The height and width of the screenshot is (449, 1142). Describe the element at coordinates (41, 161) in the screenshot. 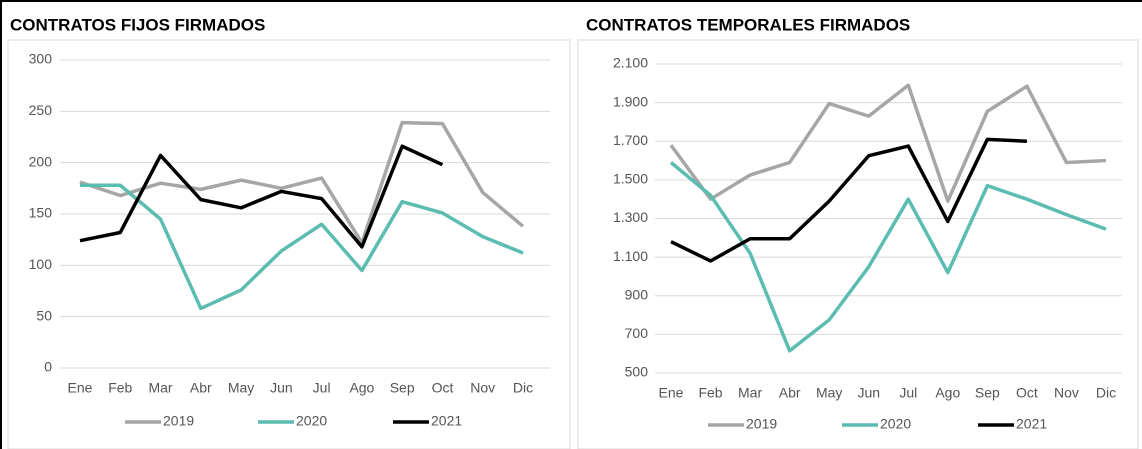

I see `y-tick-label: 200` at that location.